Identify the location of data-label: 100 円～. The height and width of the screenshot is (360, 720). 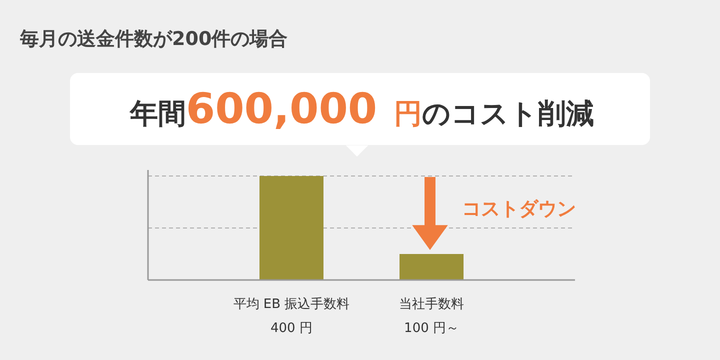
(431, 328).